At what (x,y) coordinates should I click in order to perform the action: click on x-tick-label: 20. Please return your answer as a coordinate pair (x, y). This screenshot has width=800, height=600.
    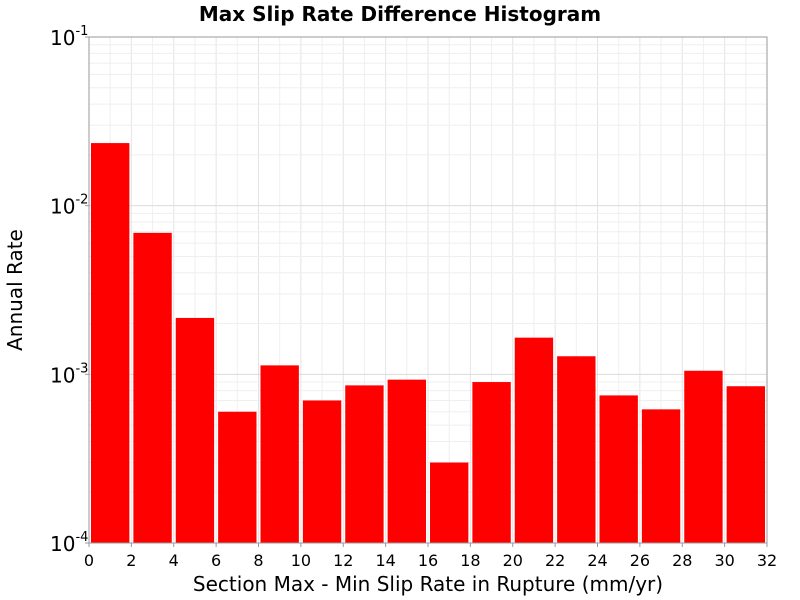
    Looking at the image, I should click on (513, 560).